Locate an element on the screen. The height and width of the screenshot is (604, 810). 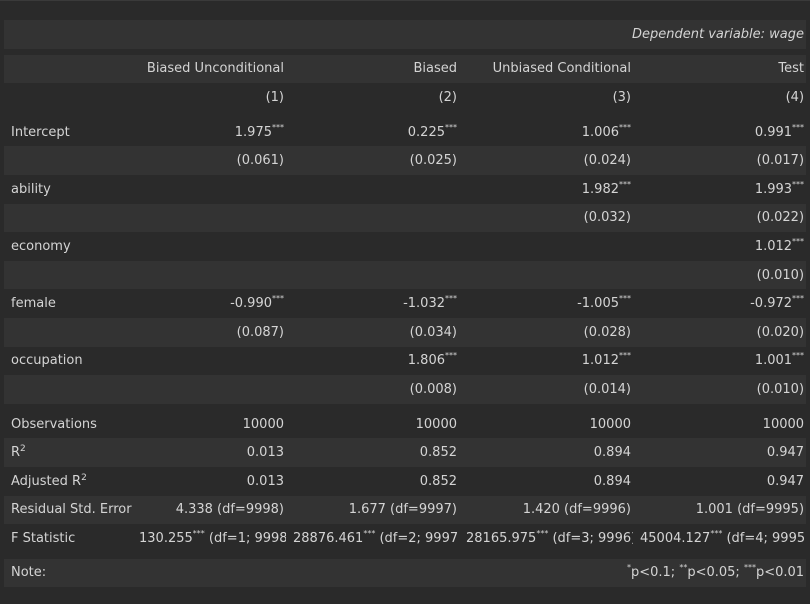
std-error-cell: (0.014) is located at coordinates (546, 389).